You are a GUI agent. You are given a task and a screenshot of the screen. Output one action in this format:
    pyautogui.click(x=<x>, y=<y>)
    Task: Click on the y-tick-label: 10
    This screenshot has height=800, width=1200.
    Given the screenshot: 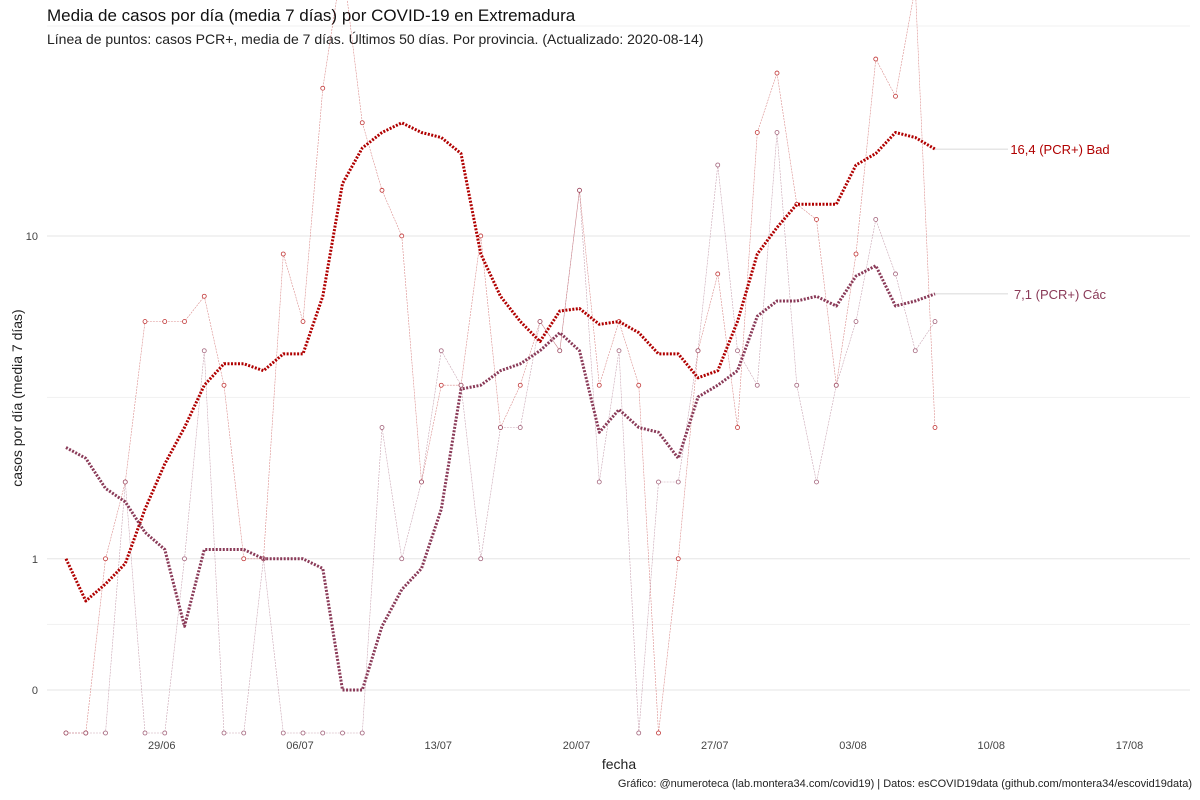 What is the action you would take?
    pyautogui.click(x=32, y=237)
    